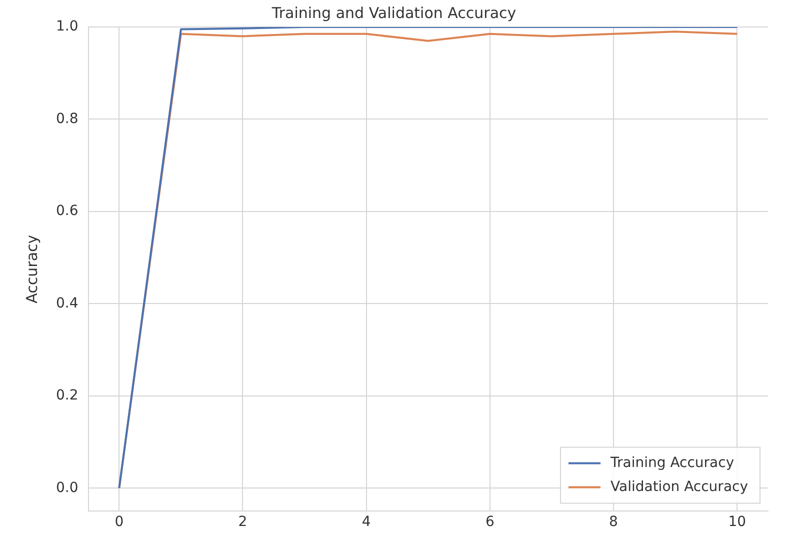 This screenshot has width=798, height=554. What do you see at coordinates (679, 486) in the screenshot?
I see `legend-label: Validation Accuracy` at bounding box center [679, 486].